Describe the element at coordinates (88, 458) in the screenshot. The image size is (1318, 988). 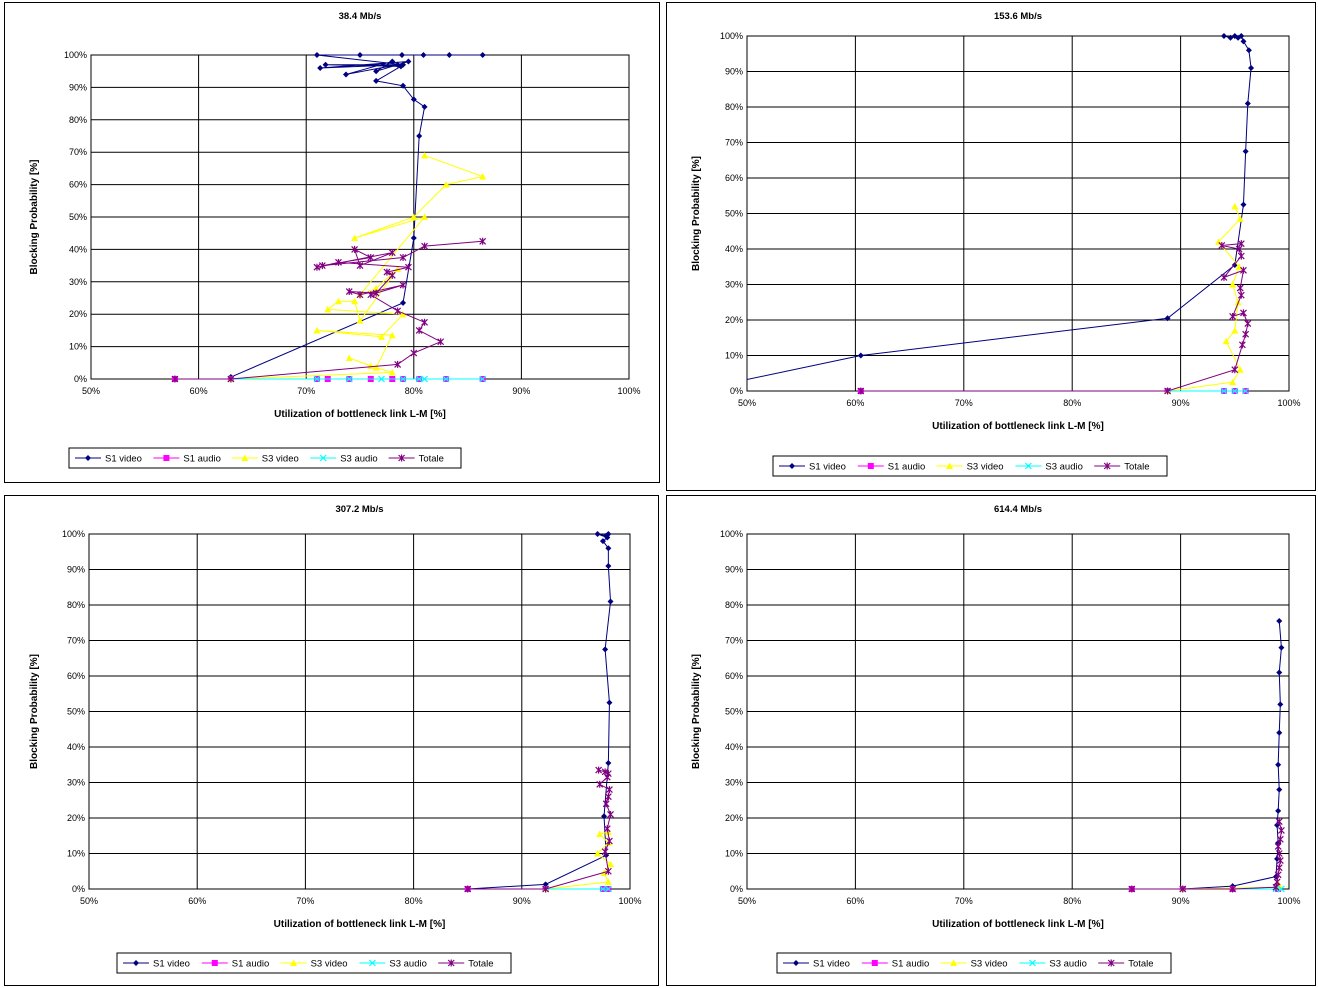
I see `legend-marker-s1-video` at that location.